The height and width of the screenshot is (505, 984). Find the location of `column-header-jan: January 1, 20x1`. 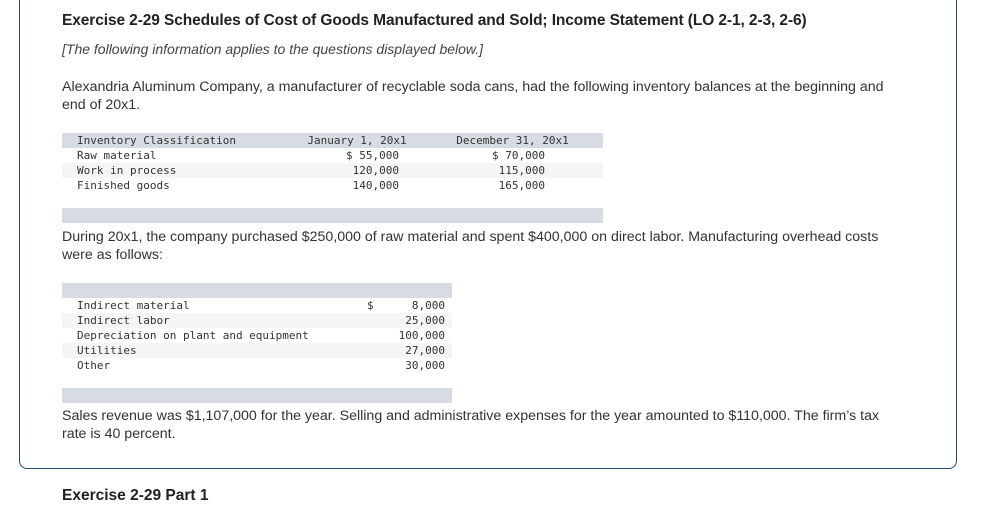

column-header-jan: January 1, 20x1 is located at coordinates (357, 140).